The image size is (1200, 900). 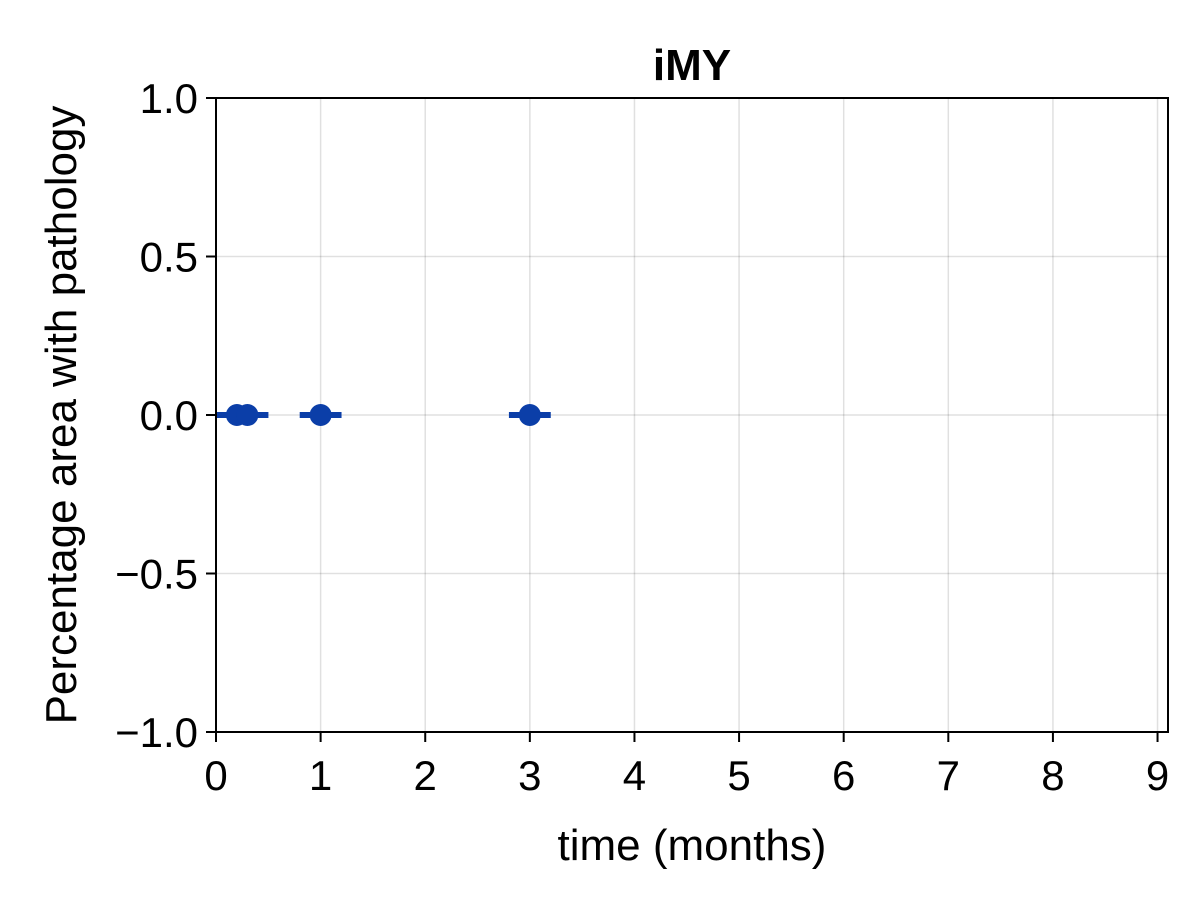 What do you see at coordinates (529, 775) in the screenshot?
I see `x-tick-label: 3` at bounding box center [529, 775].